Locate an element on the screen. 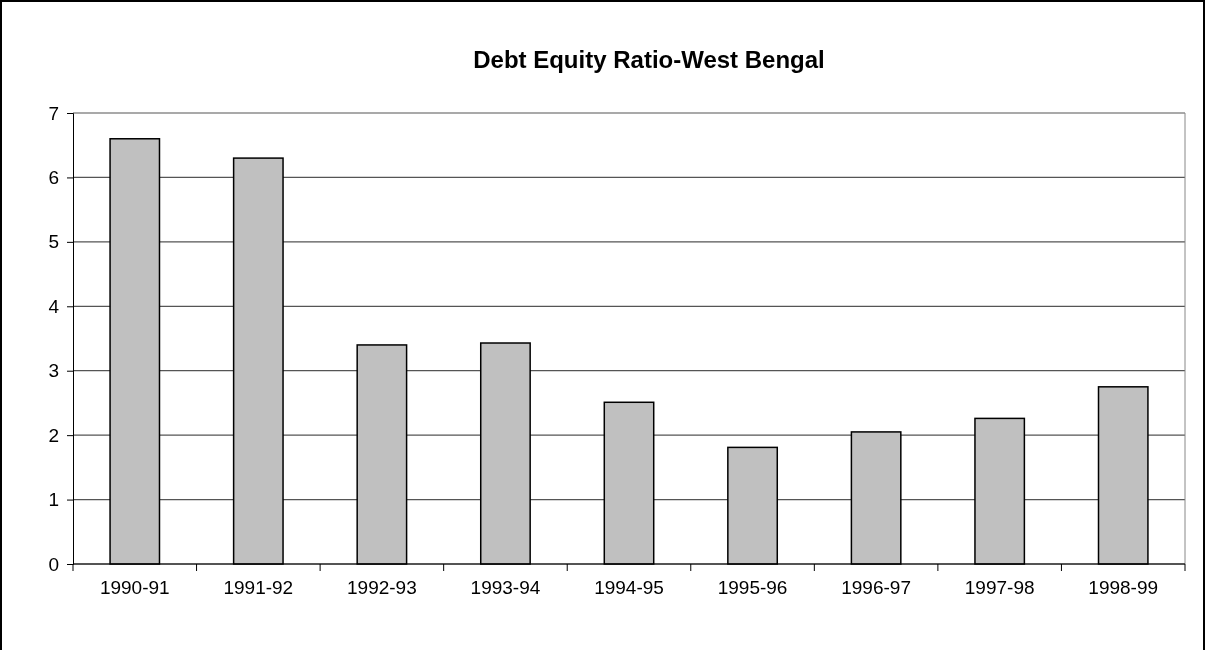 This screenshot has height=650, width=1207. y-tick-label: 7 is located at coordinates (53, 113).